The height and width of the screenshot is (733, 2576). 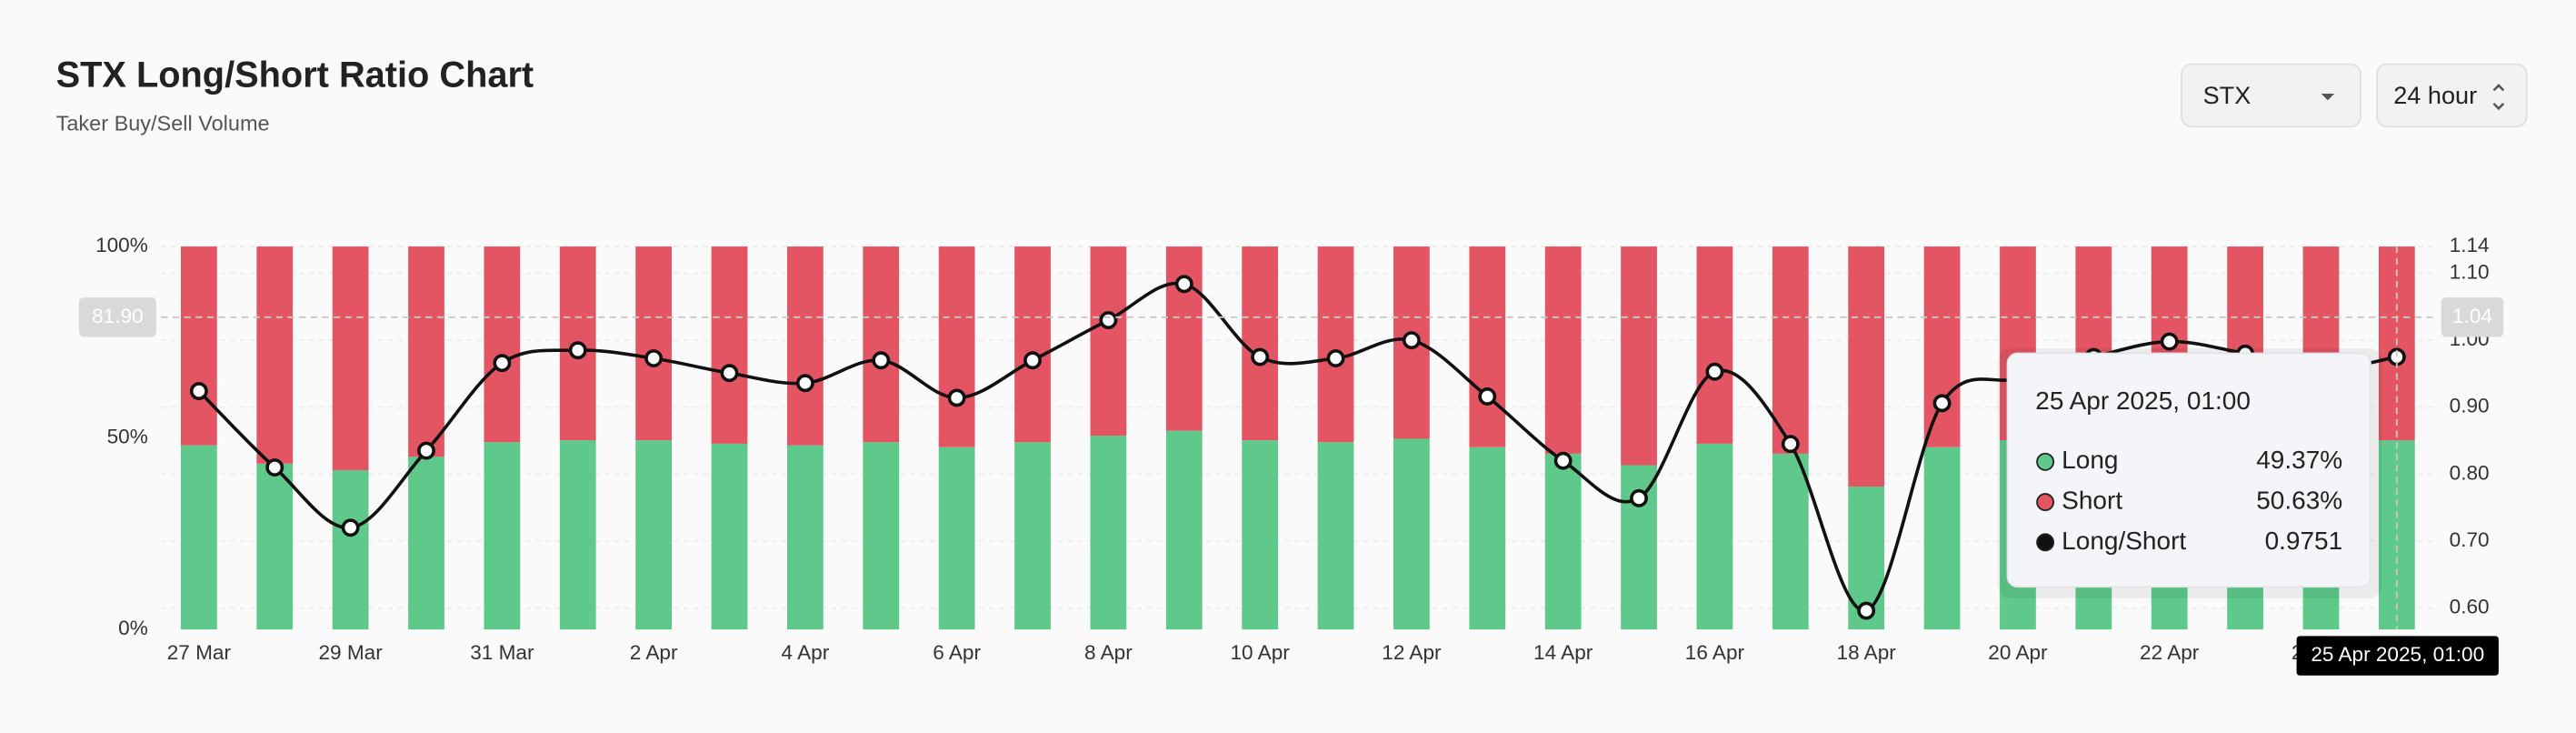 What do you see at coordinates (1867, 652) in the screenshot?
I see `x-tick-label: 18 Apr` at bounding box center [1867, 652].